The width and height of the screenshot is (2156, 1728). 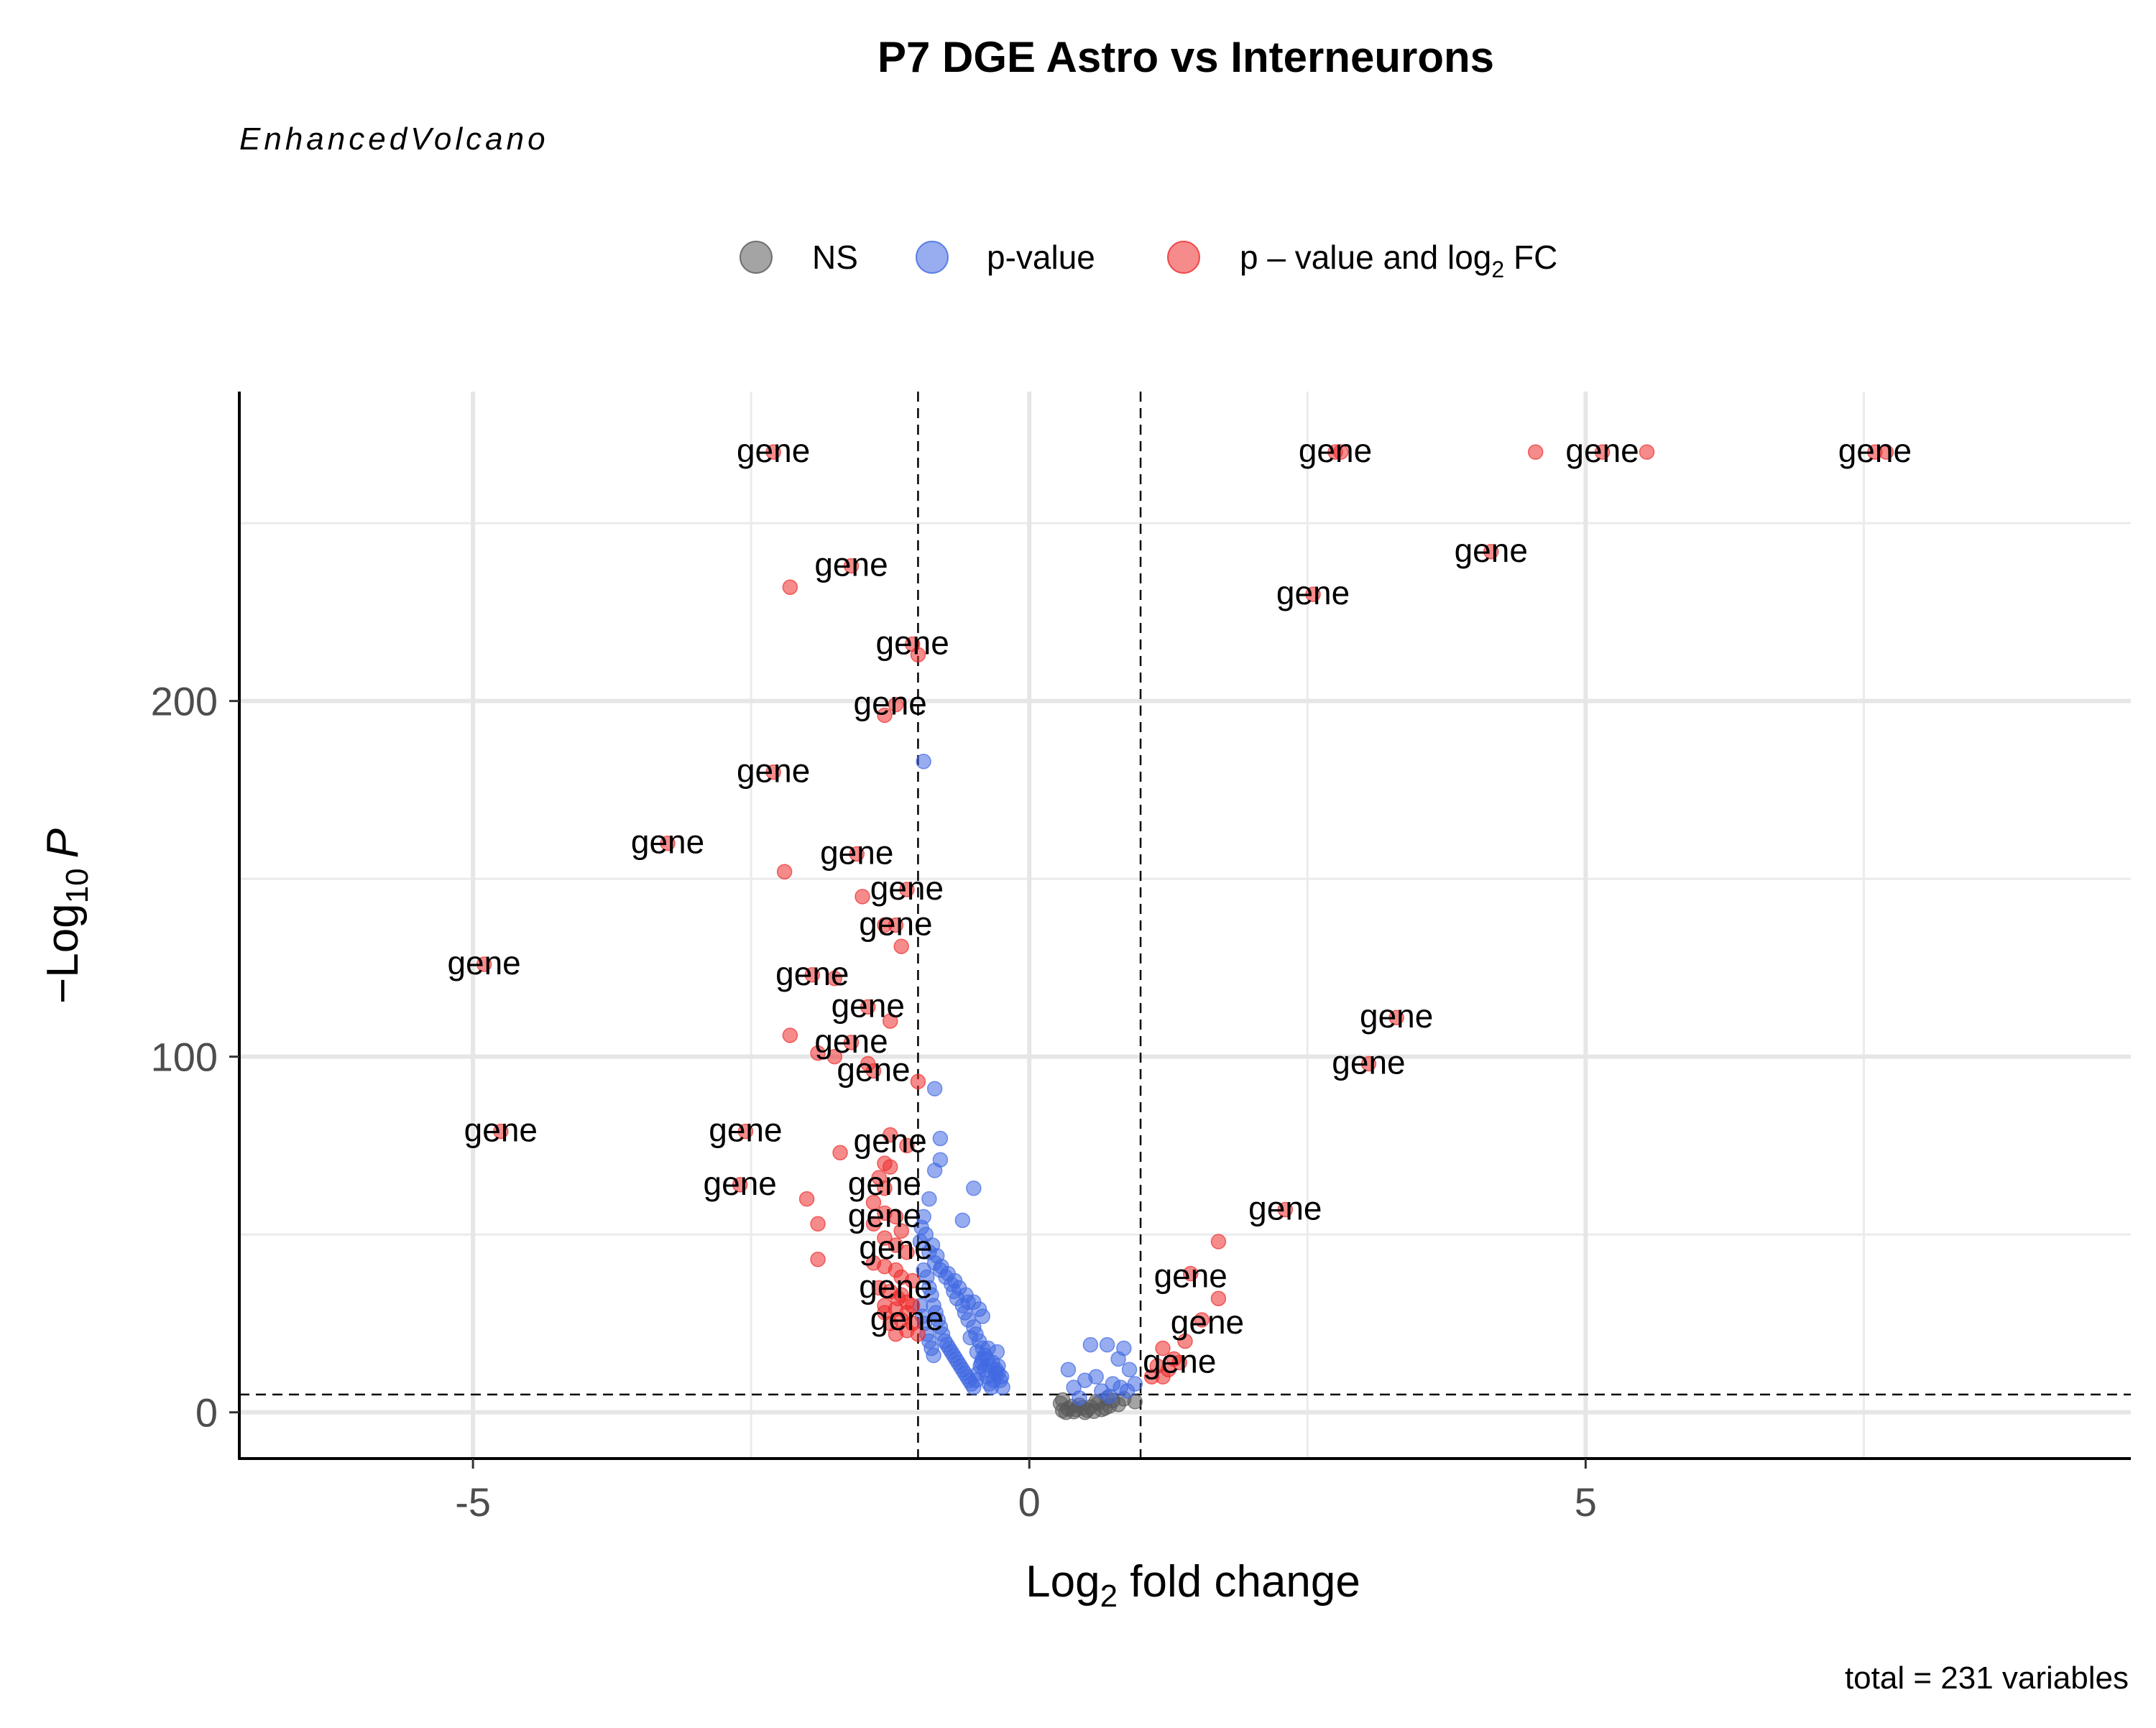 What do you see at coordinates (1027, 1080) in the screenshot?
I see `series-p-value` at bounding box center [1027, 1080].